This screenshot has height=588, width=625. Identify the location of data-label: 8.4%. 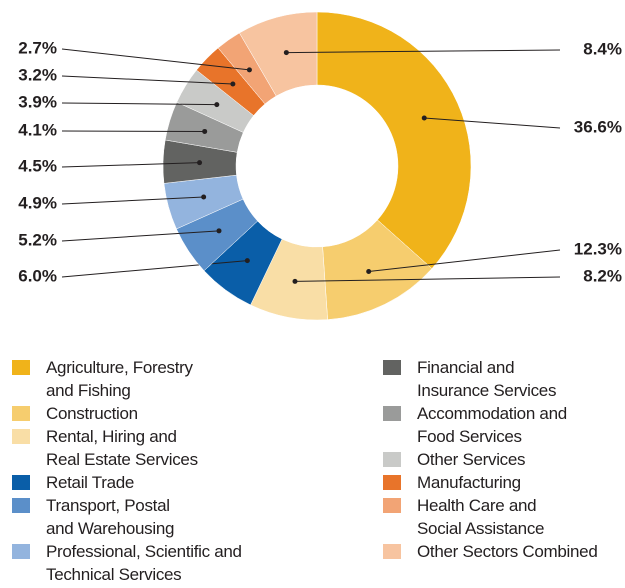
(602, 48).